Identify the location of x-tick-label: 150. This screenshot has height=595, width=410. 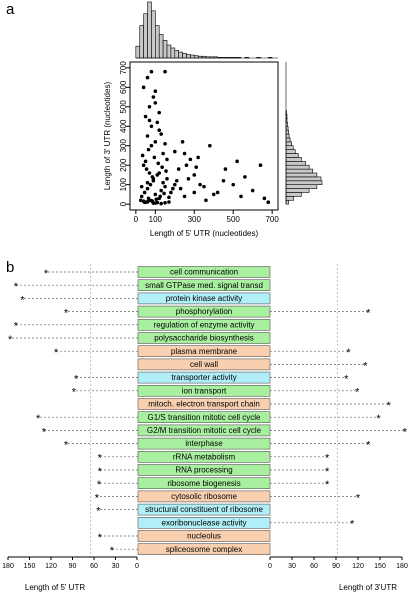
(30, 566).